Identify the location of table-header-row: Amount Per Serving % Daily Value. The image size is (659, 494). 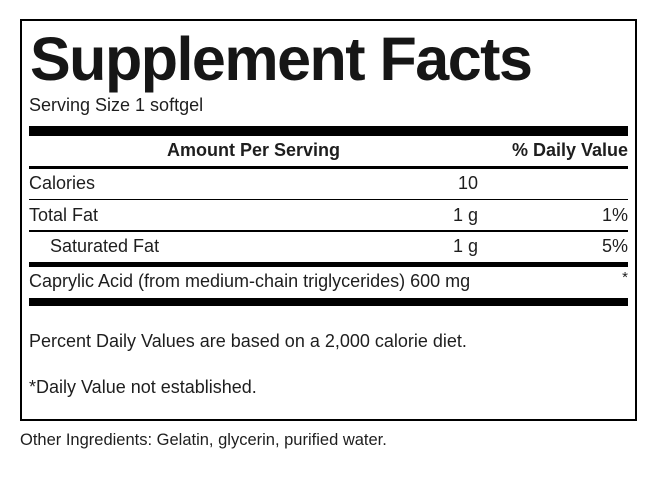
(328, 151).